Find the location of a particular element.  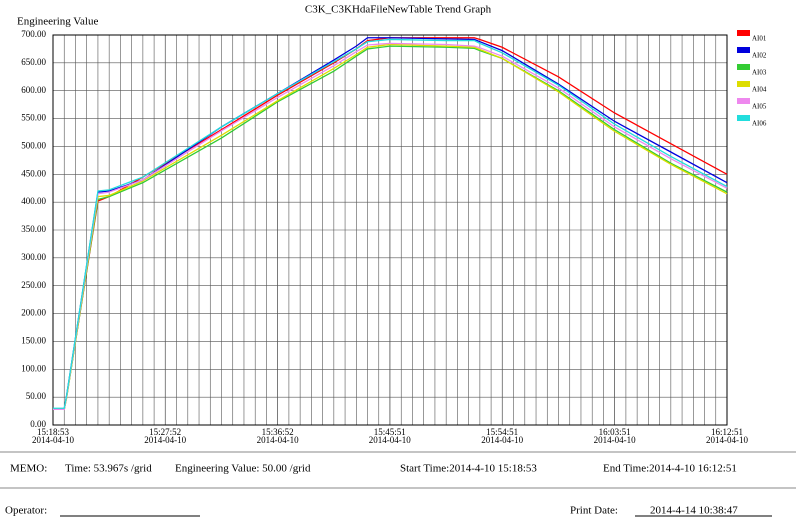

print-date-label: Print Date: is located at coordinates (594, 511).